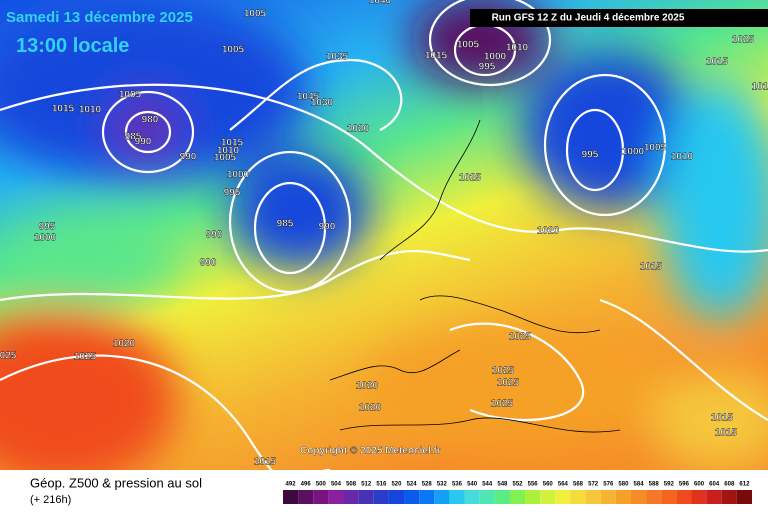 Image resolution: width=768 pixels, height=512 pixels. I want to click on colorbar-label: 600, so click(699, 485).